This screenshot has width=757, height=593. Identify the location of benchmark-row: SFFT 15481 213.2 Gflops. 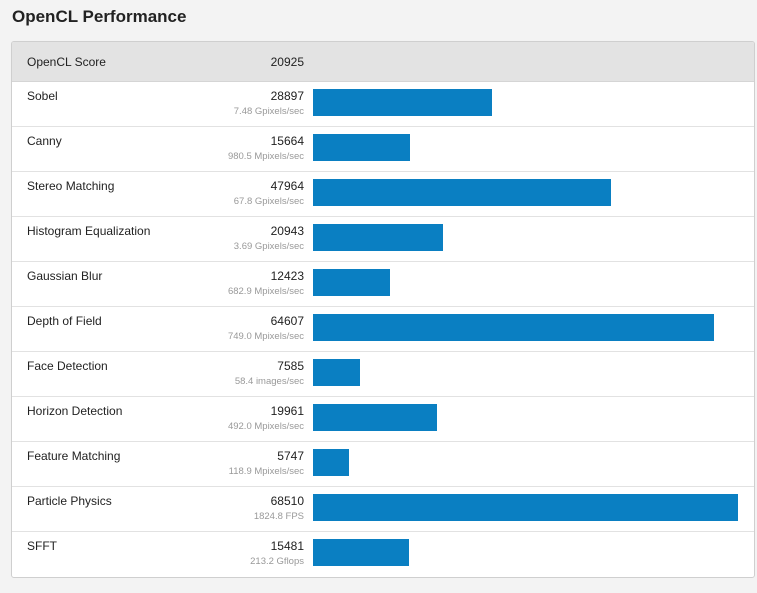
(383, 554).